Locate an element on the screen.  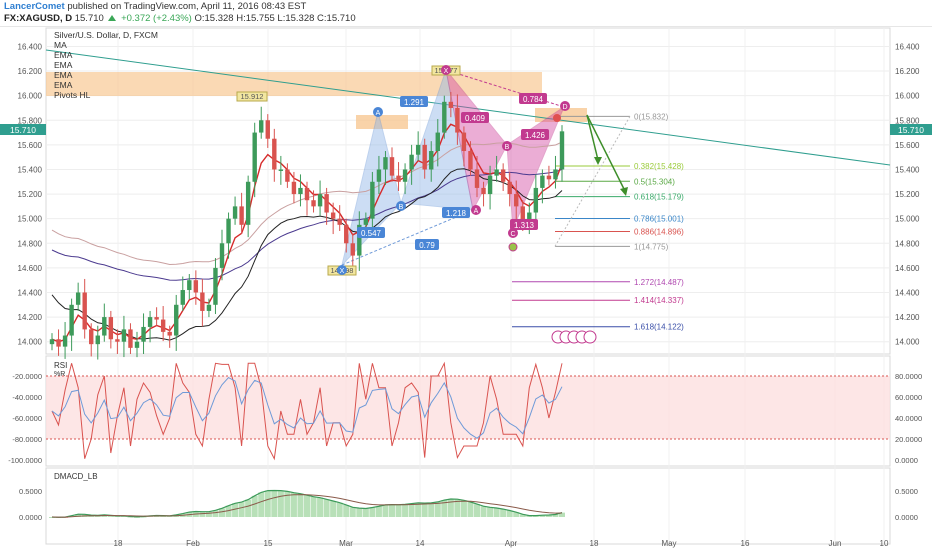
dmac-signal is located at coordinates (307, 506).